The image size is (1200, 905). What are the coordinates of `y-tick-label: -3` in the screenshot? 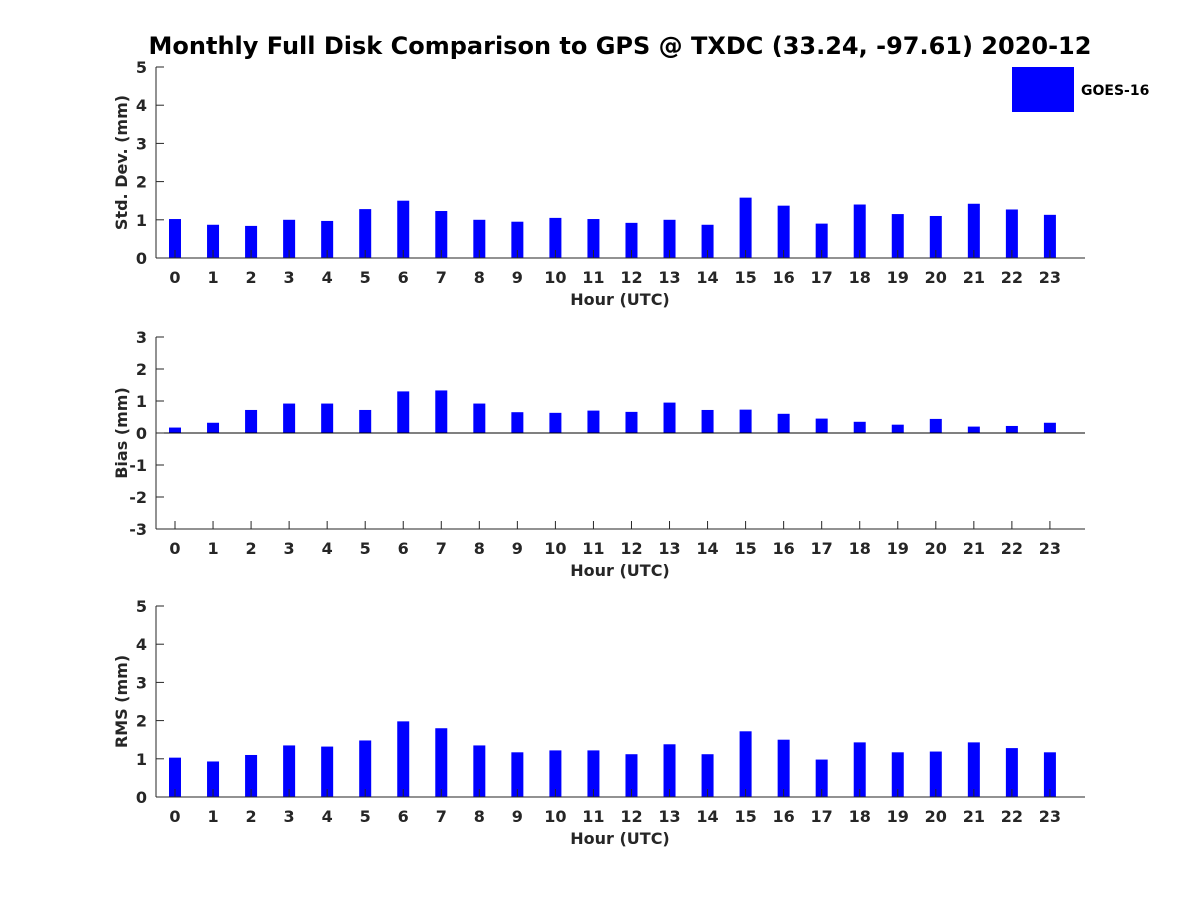 It's located at (138, 529).